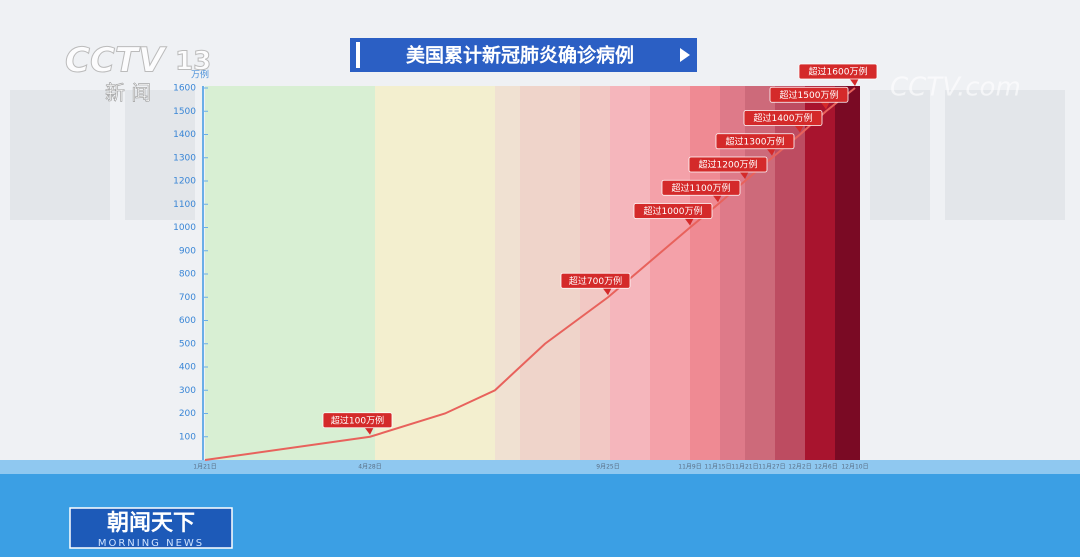 Image resolution: width=1080 pixels, height=557 pixels. What do you see at coordinates (369, 467) in the screenshot?
I see `x-tick-label: 4月28日` at bounding box center [369, 467].